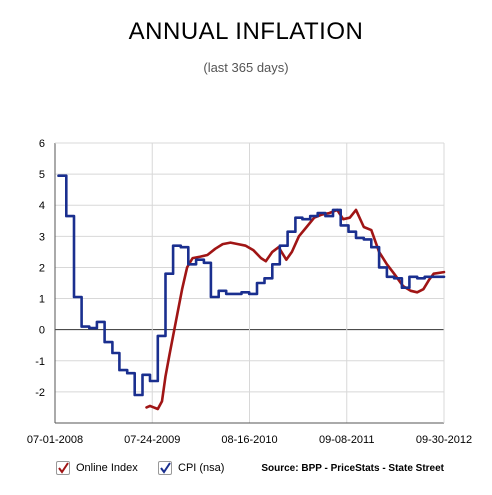 The height and width of the screenshot is (495, 492). Describe the element at coordinates (42, 206) in the screenshot. I see `y-tick-label: 4` at that location.